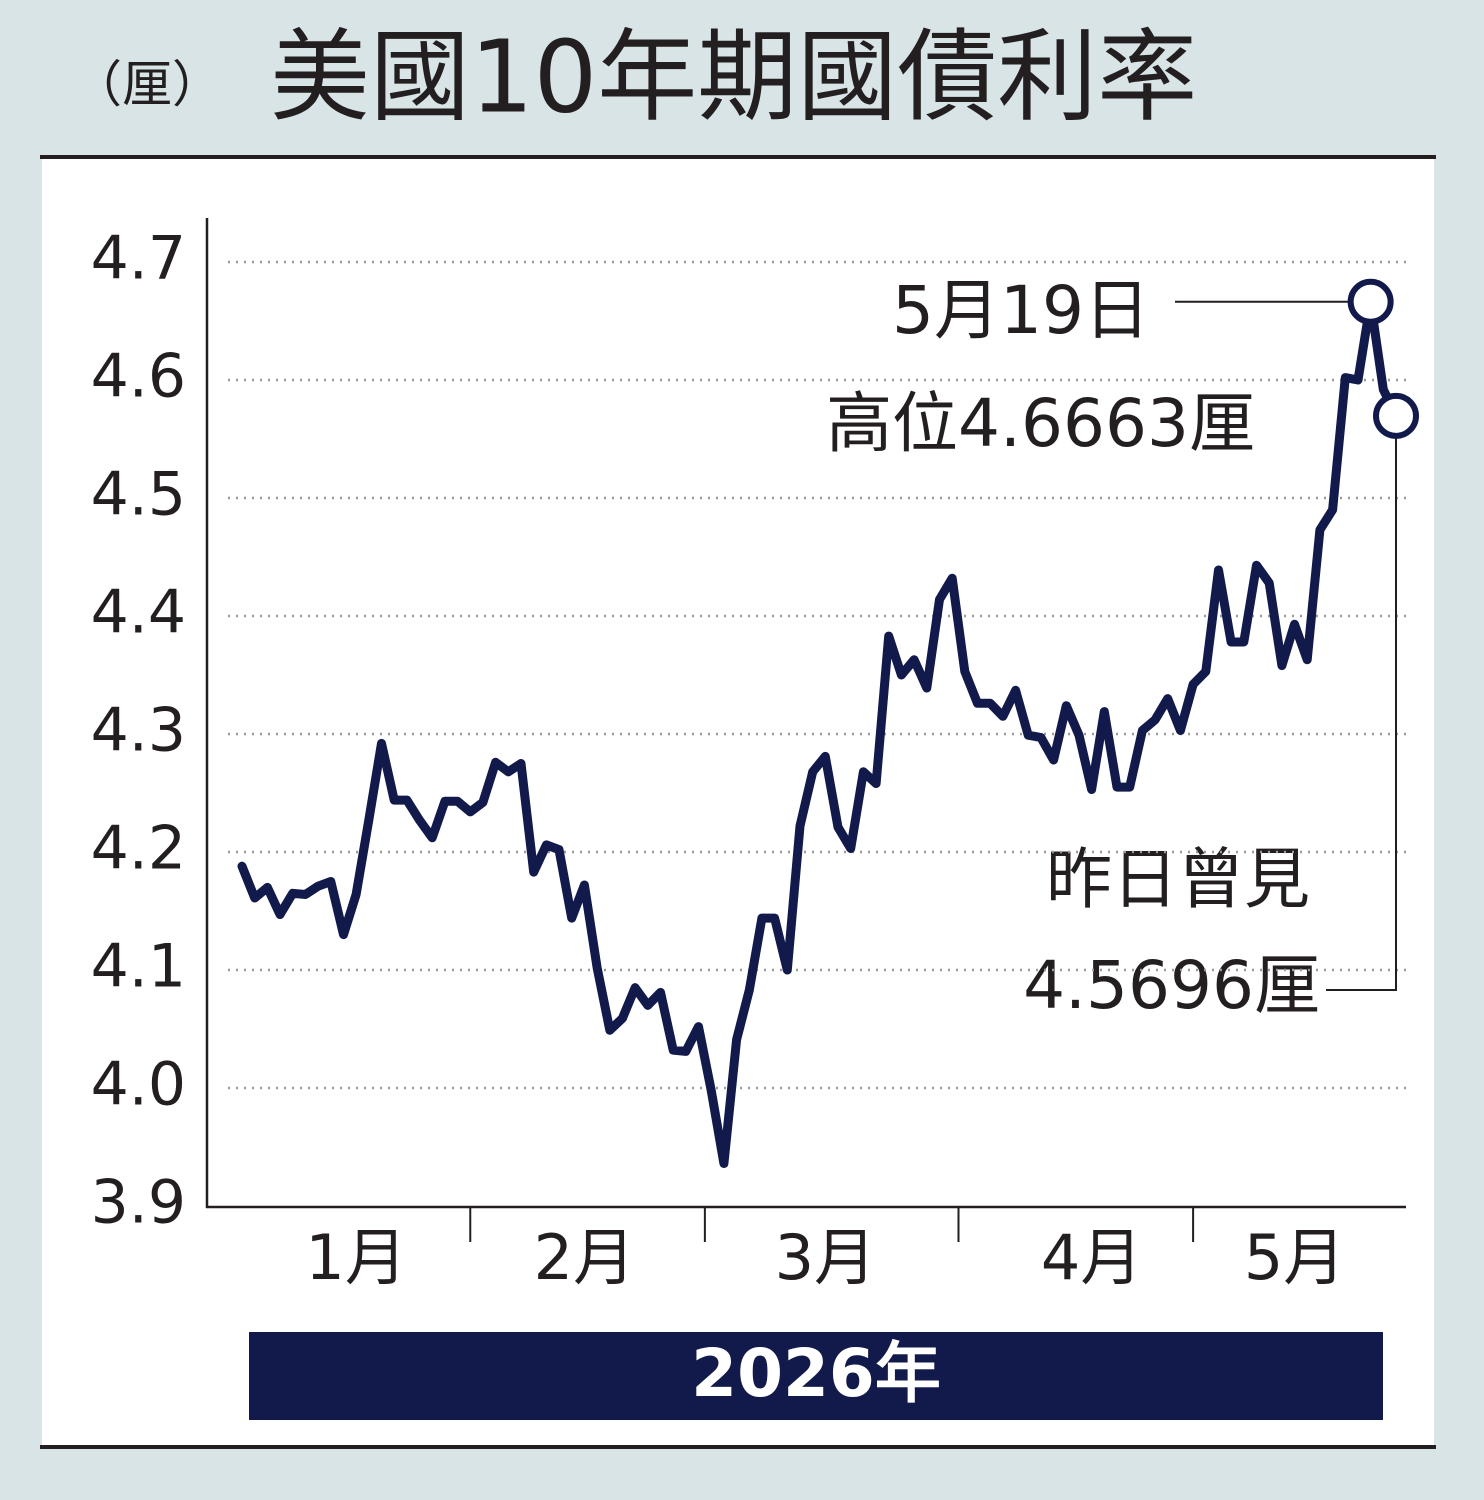  I want to click on y-tick-label: 4.4, so click(138, 613).